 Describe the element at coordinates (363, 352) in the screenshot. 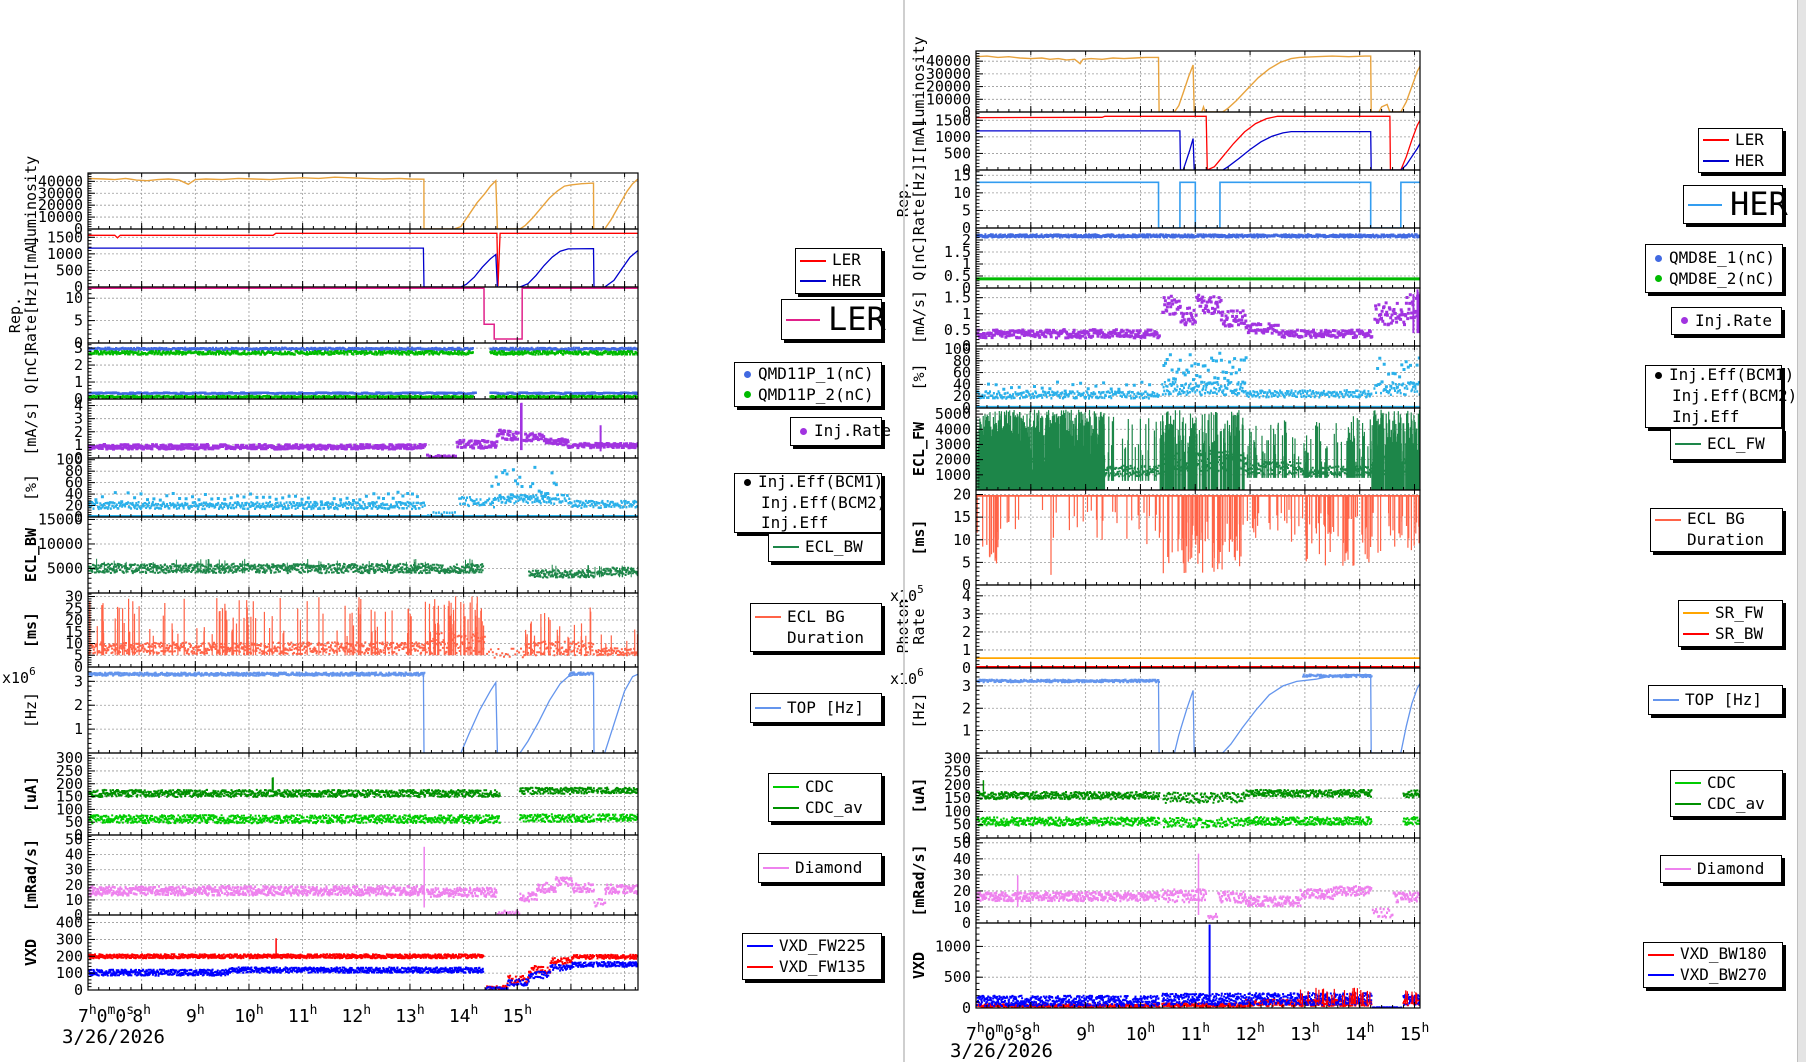

I see `series-QMD11P_2(nC)` at that location.